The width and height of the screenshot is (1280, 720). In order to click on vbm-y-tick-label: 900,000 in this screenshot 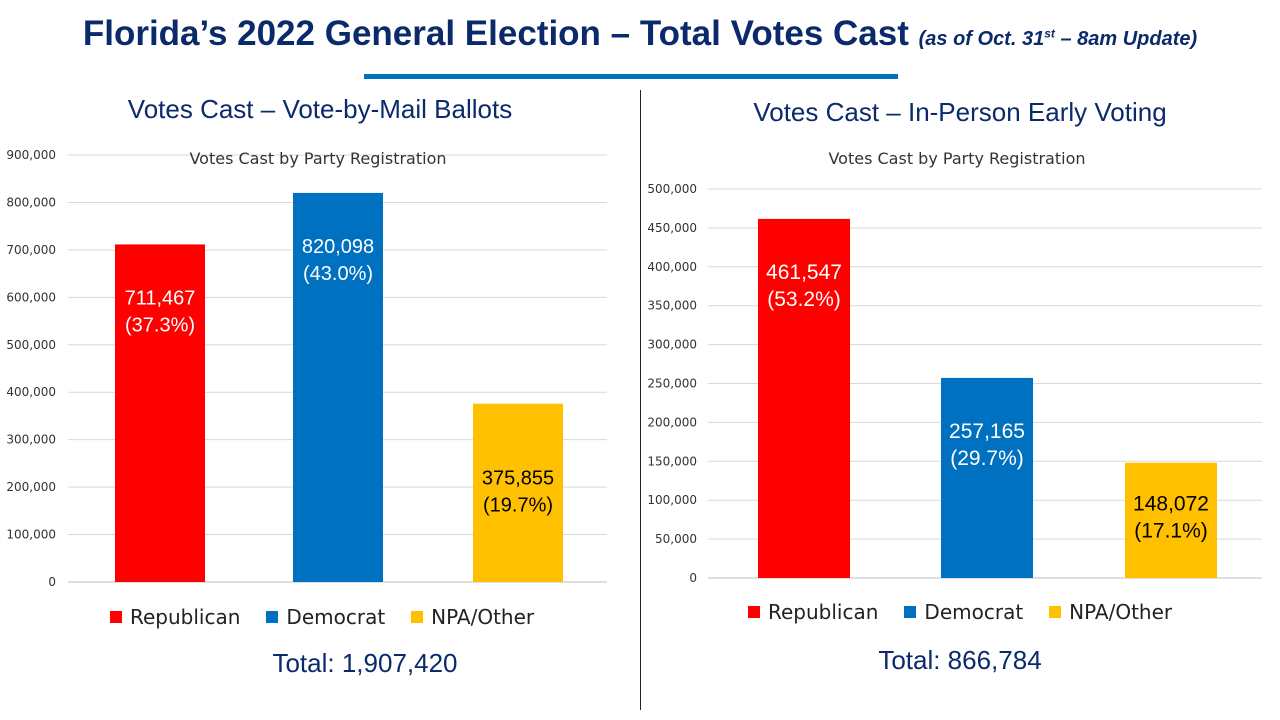, I will do `click(31, 155)`.